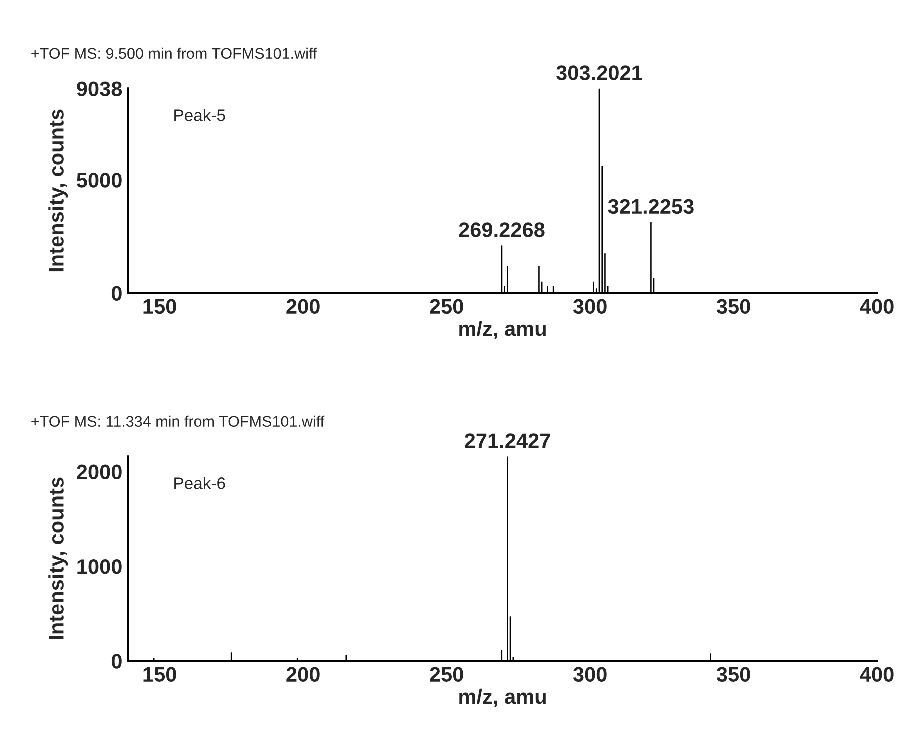 The image size is (897, 733). Describe the element at coordinates (178, 422) in the screenshot. I see `chart-title: +TOF MS: 11.334 min from TOFMS101.wiff` at that location.